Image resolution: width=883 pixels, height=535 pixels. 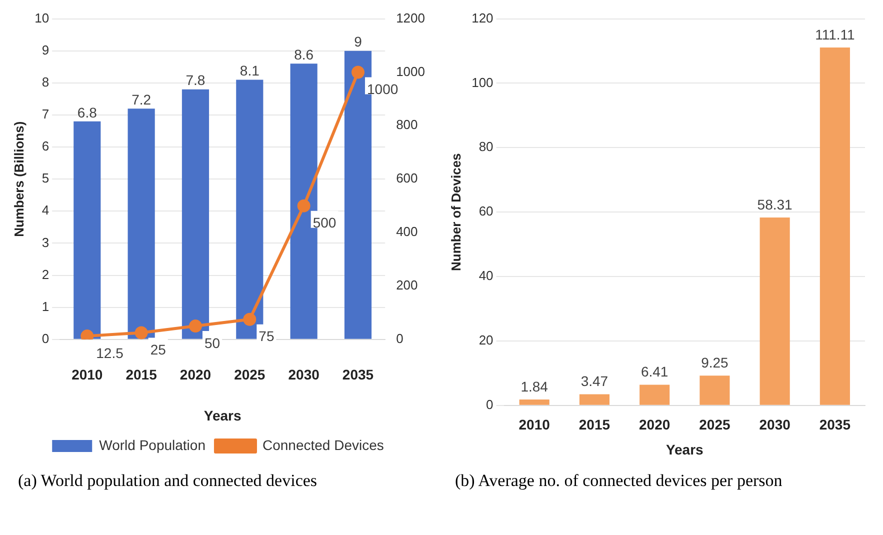 I want to click on y-tick-label: 100, so click(x=483, y=82).